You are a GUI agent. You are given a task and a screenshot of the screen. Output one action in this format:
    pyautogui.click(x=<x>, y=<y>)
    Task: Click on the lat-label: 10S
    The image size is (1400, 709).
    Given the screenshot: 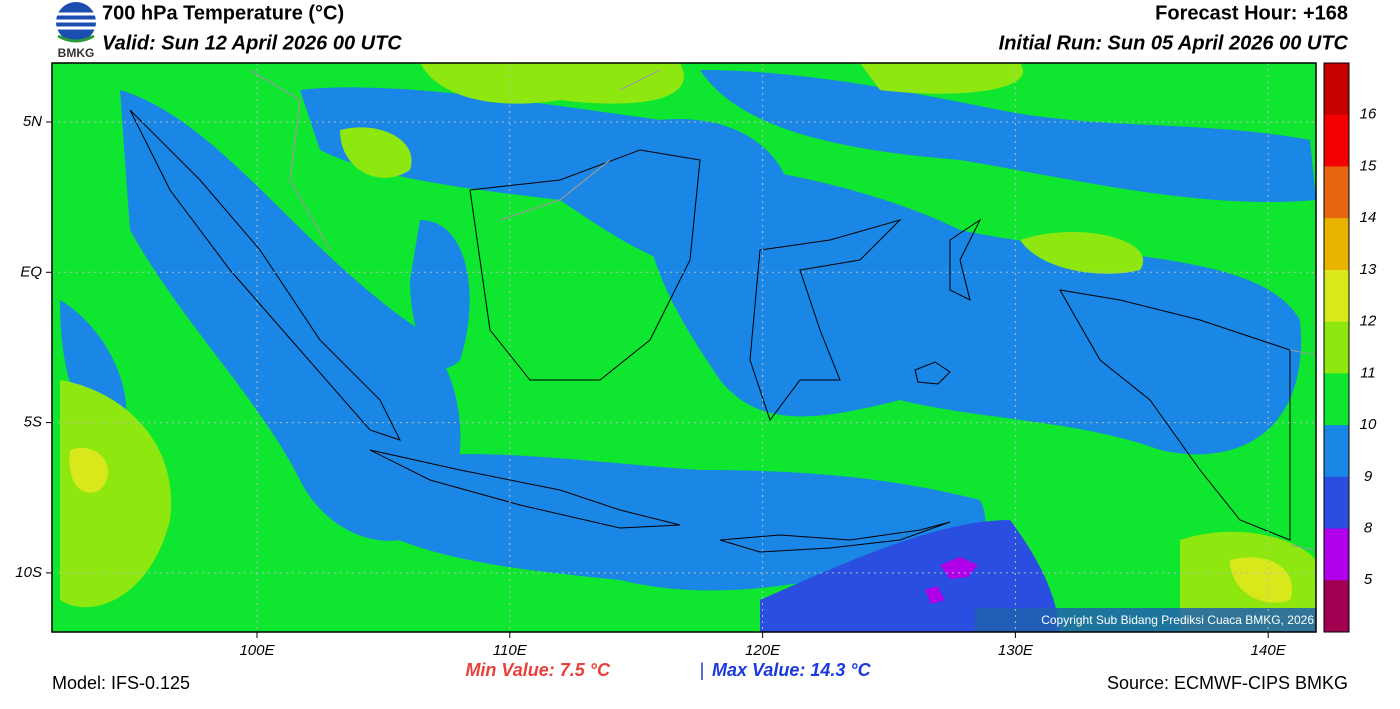 What is the action you would take?
    pyautogui.click(x=28, y=572)
    